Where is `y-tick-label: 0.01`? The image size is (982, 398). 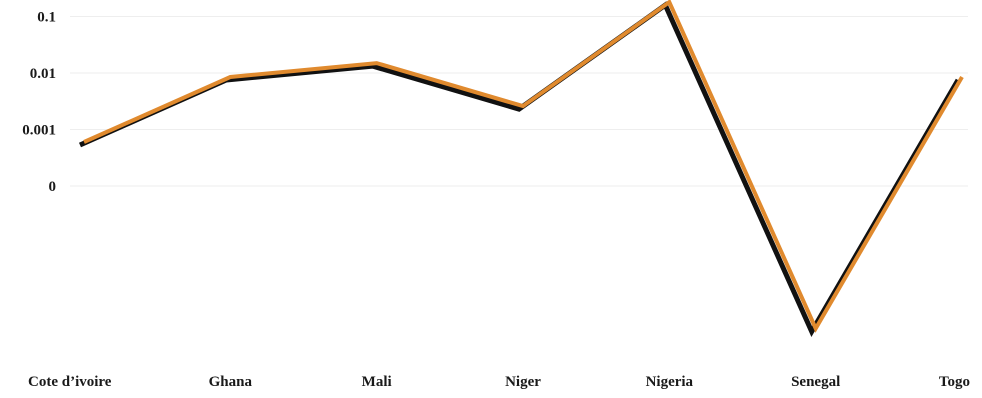
y-tick-label: 0.01 is located at coordinates (43, 74).